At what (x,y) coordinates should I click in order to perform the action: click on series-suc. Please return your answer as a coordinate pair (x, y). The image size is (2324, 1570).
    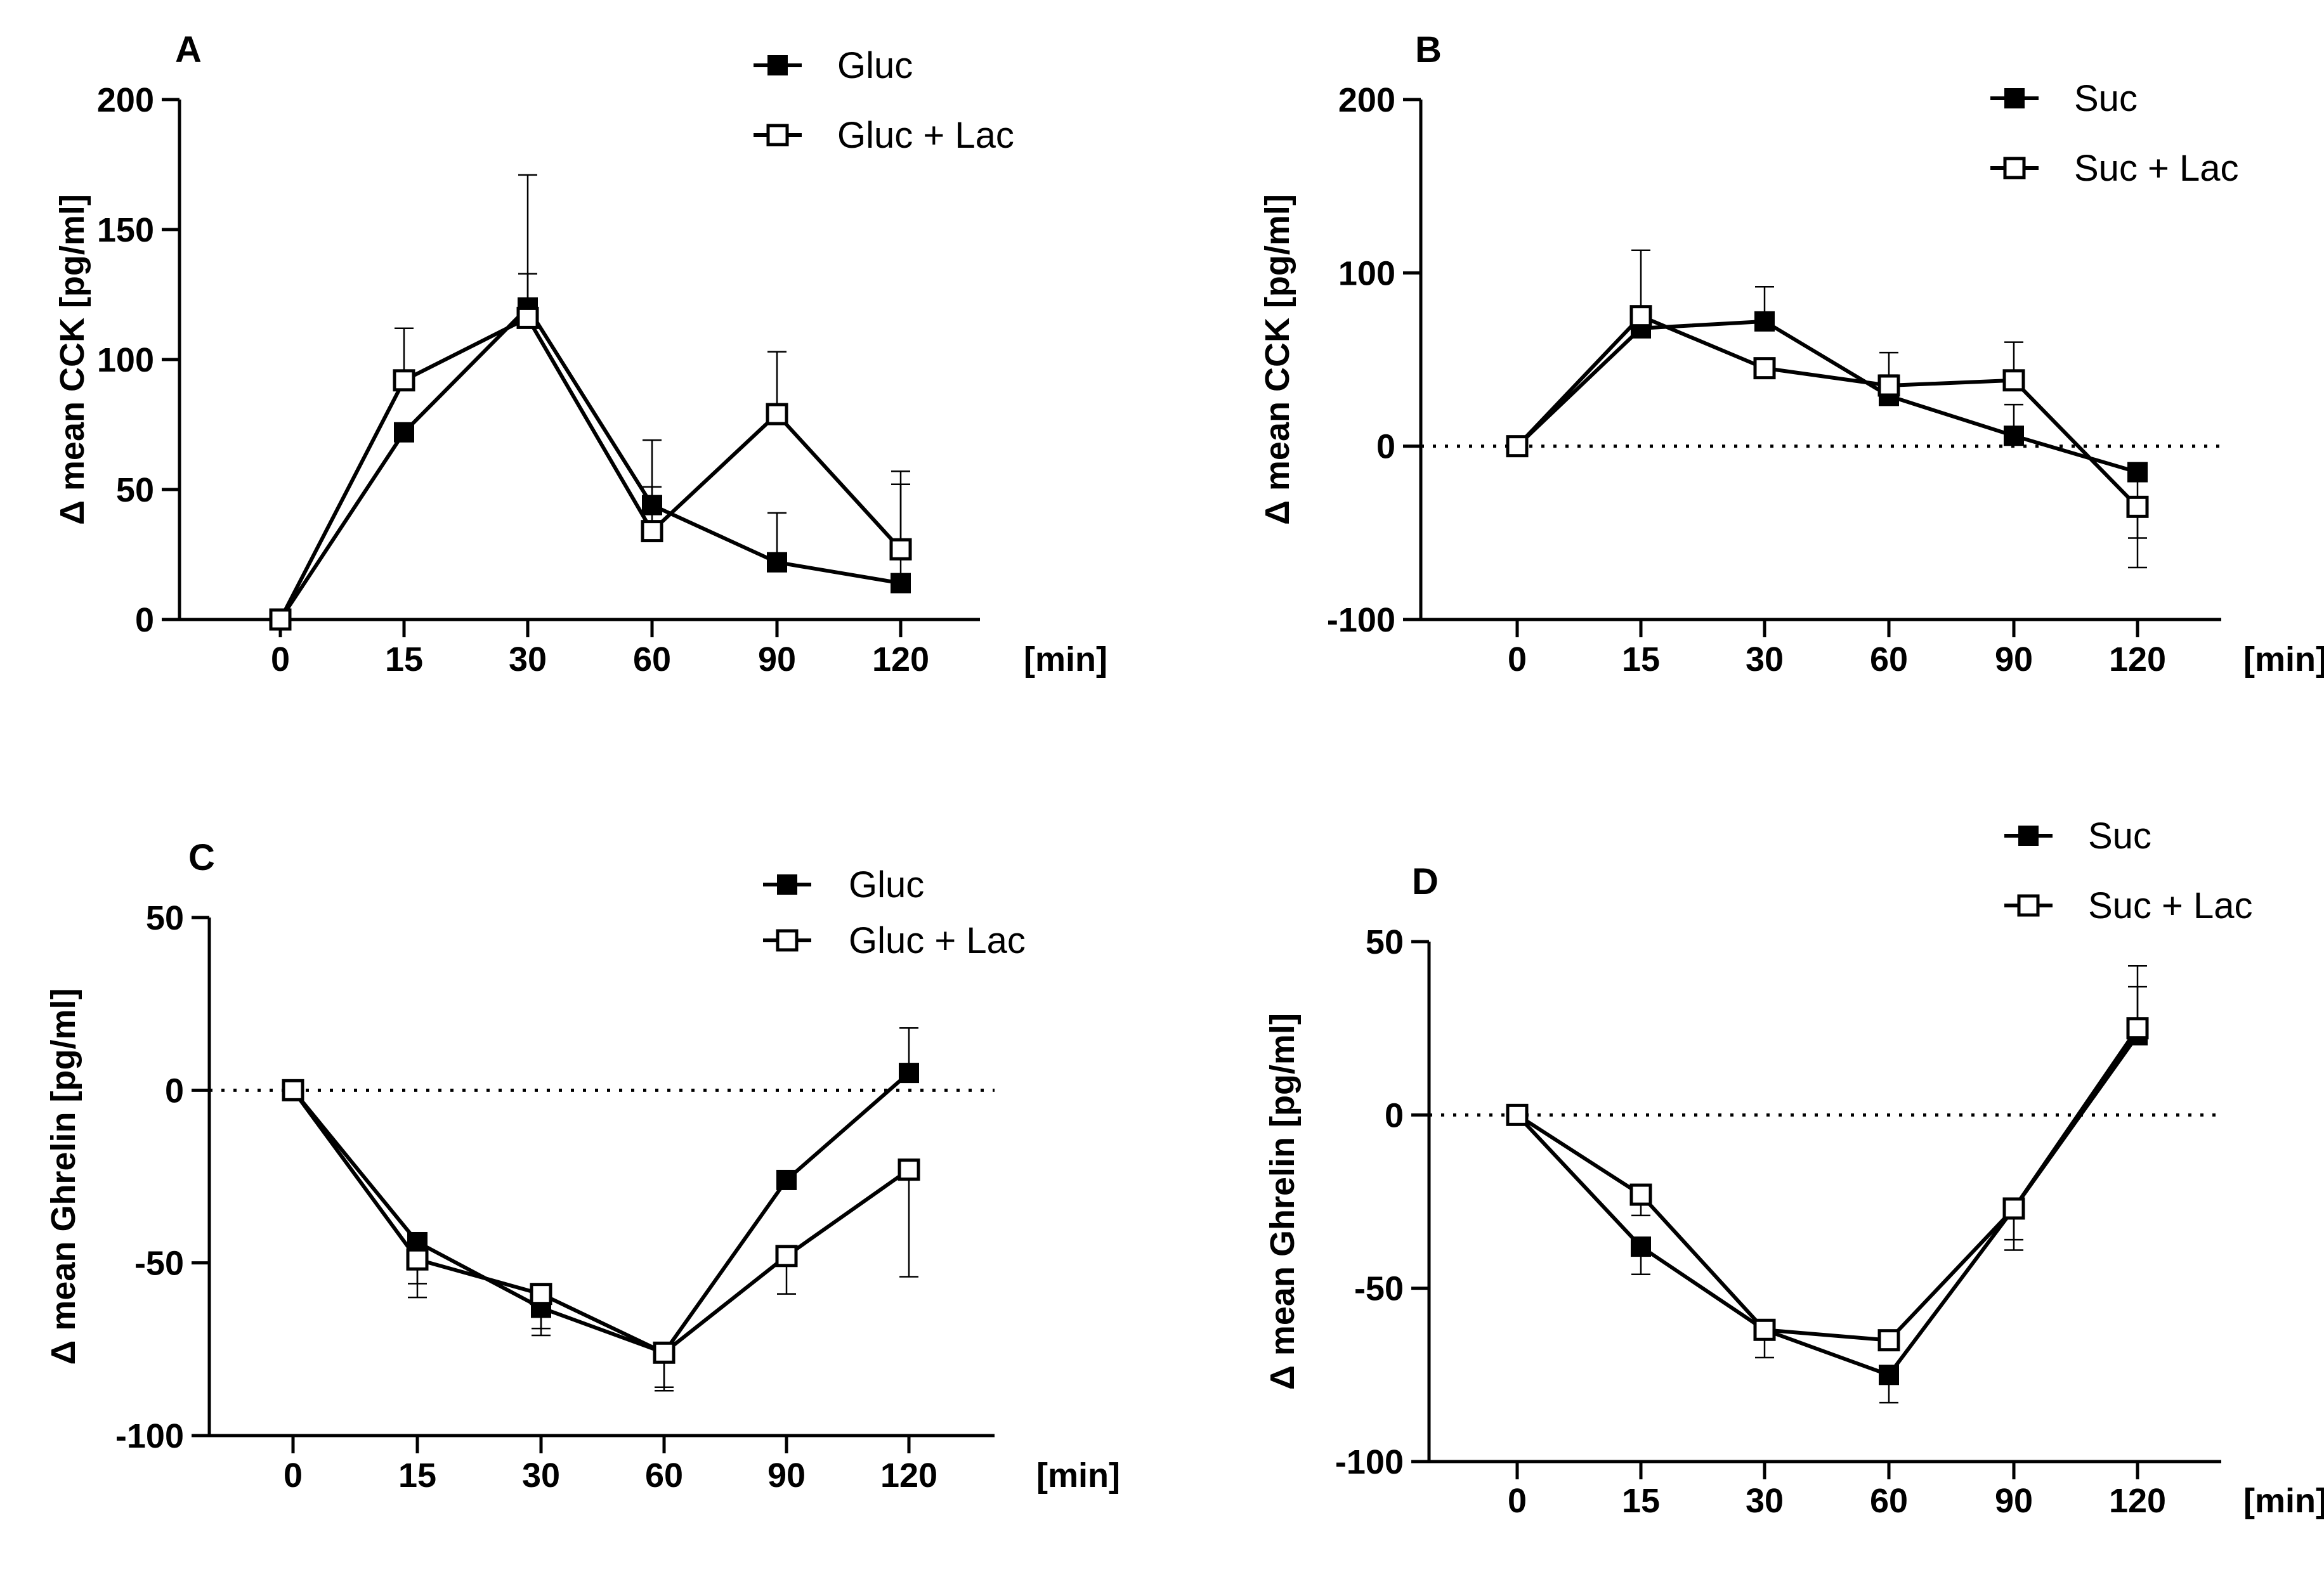
    Looking at the image, I should click on (1828, 412).